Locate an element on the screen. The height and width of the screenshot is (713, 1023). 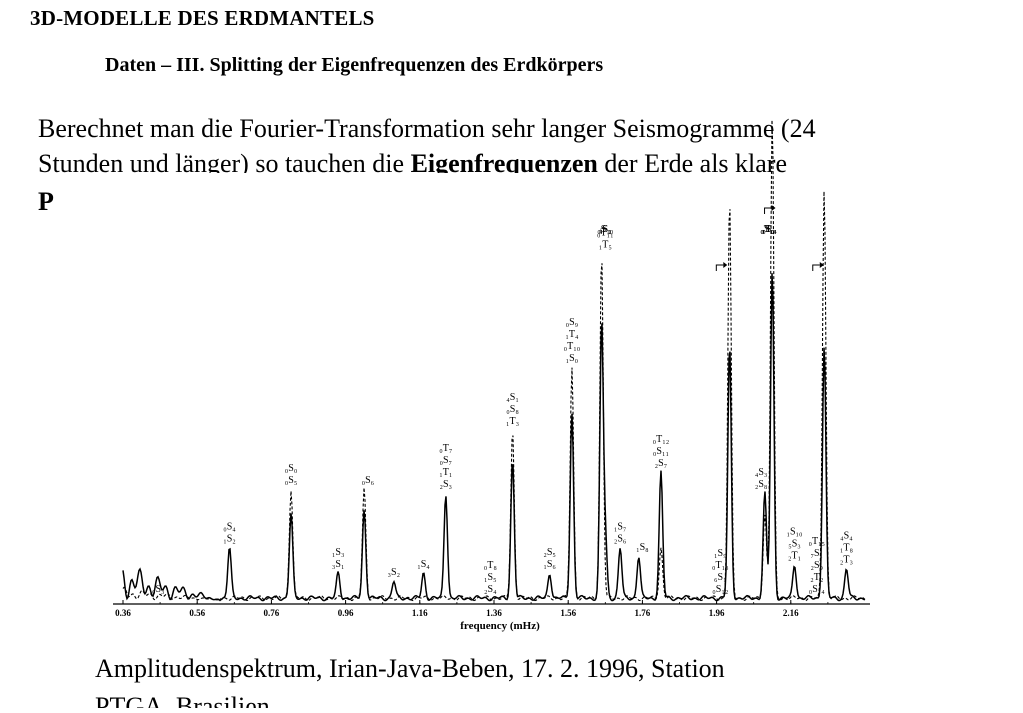
peak-label-line: ₂S₈ is located at coordinates (761, 484).